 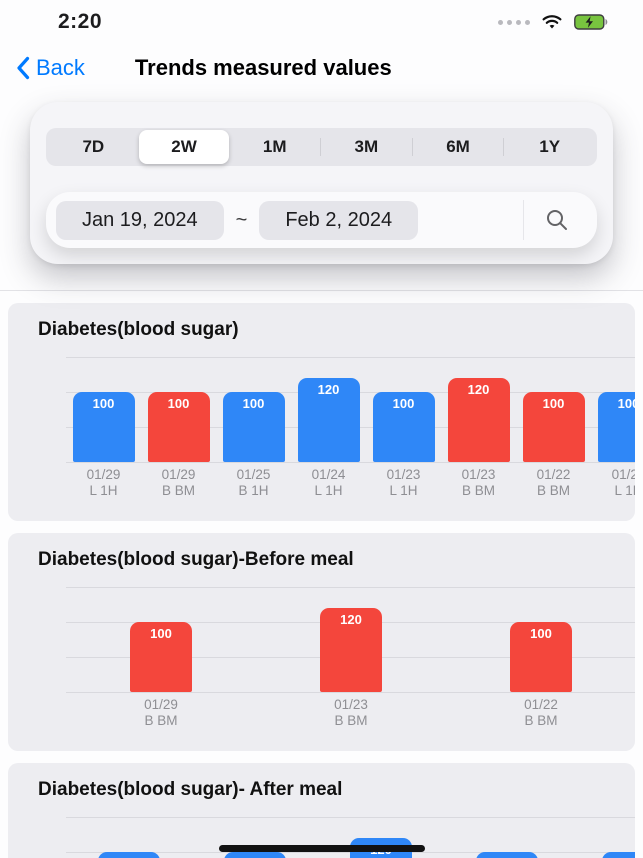 What do you see at coordinates (458, 146) in the screenshot?
I see `segment-6m: 6M` at bounding box center [458, 146].